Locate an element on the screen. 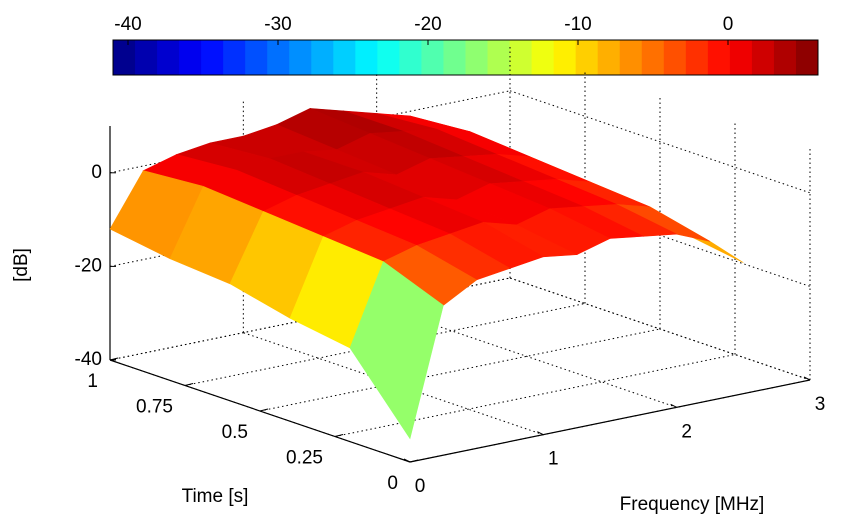 This screenshot has height=529, width=841. y-tick-label: 0 is located at coordinates (392, 483).